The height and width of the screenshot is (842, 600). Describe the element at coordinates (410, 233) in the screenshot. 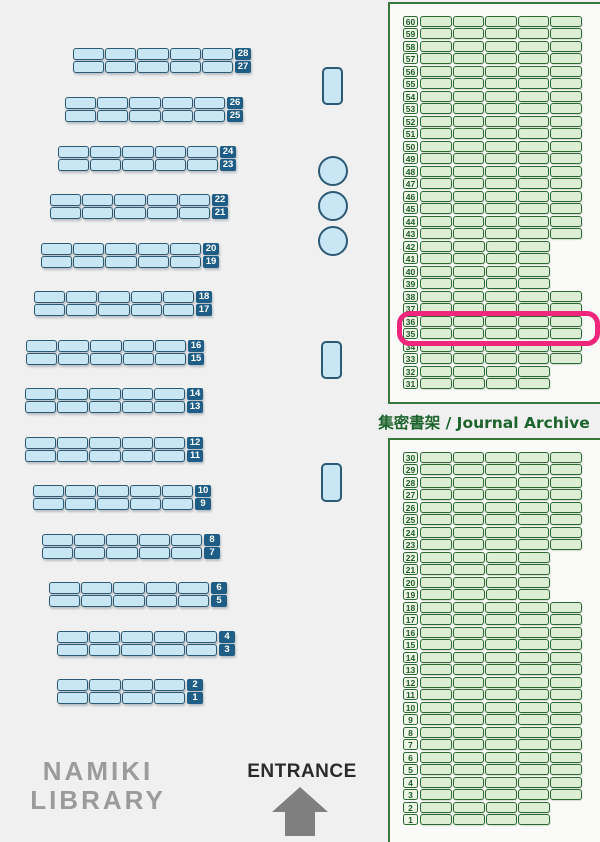

I see `archive-number-badge: 43` at that location.